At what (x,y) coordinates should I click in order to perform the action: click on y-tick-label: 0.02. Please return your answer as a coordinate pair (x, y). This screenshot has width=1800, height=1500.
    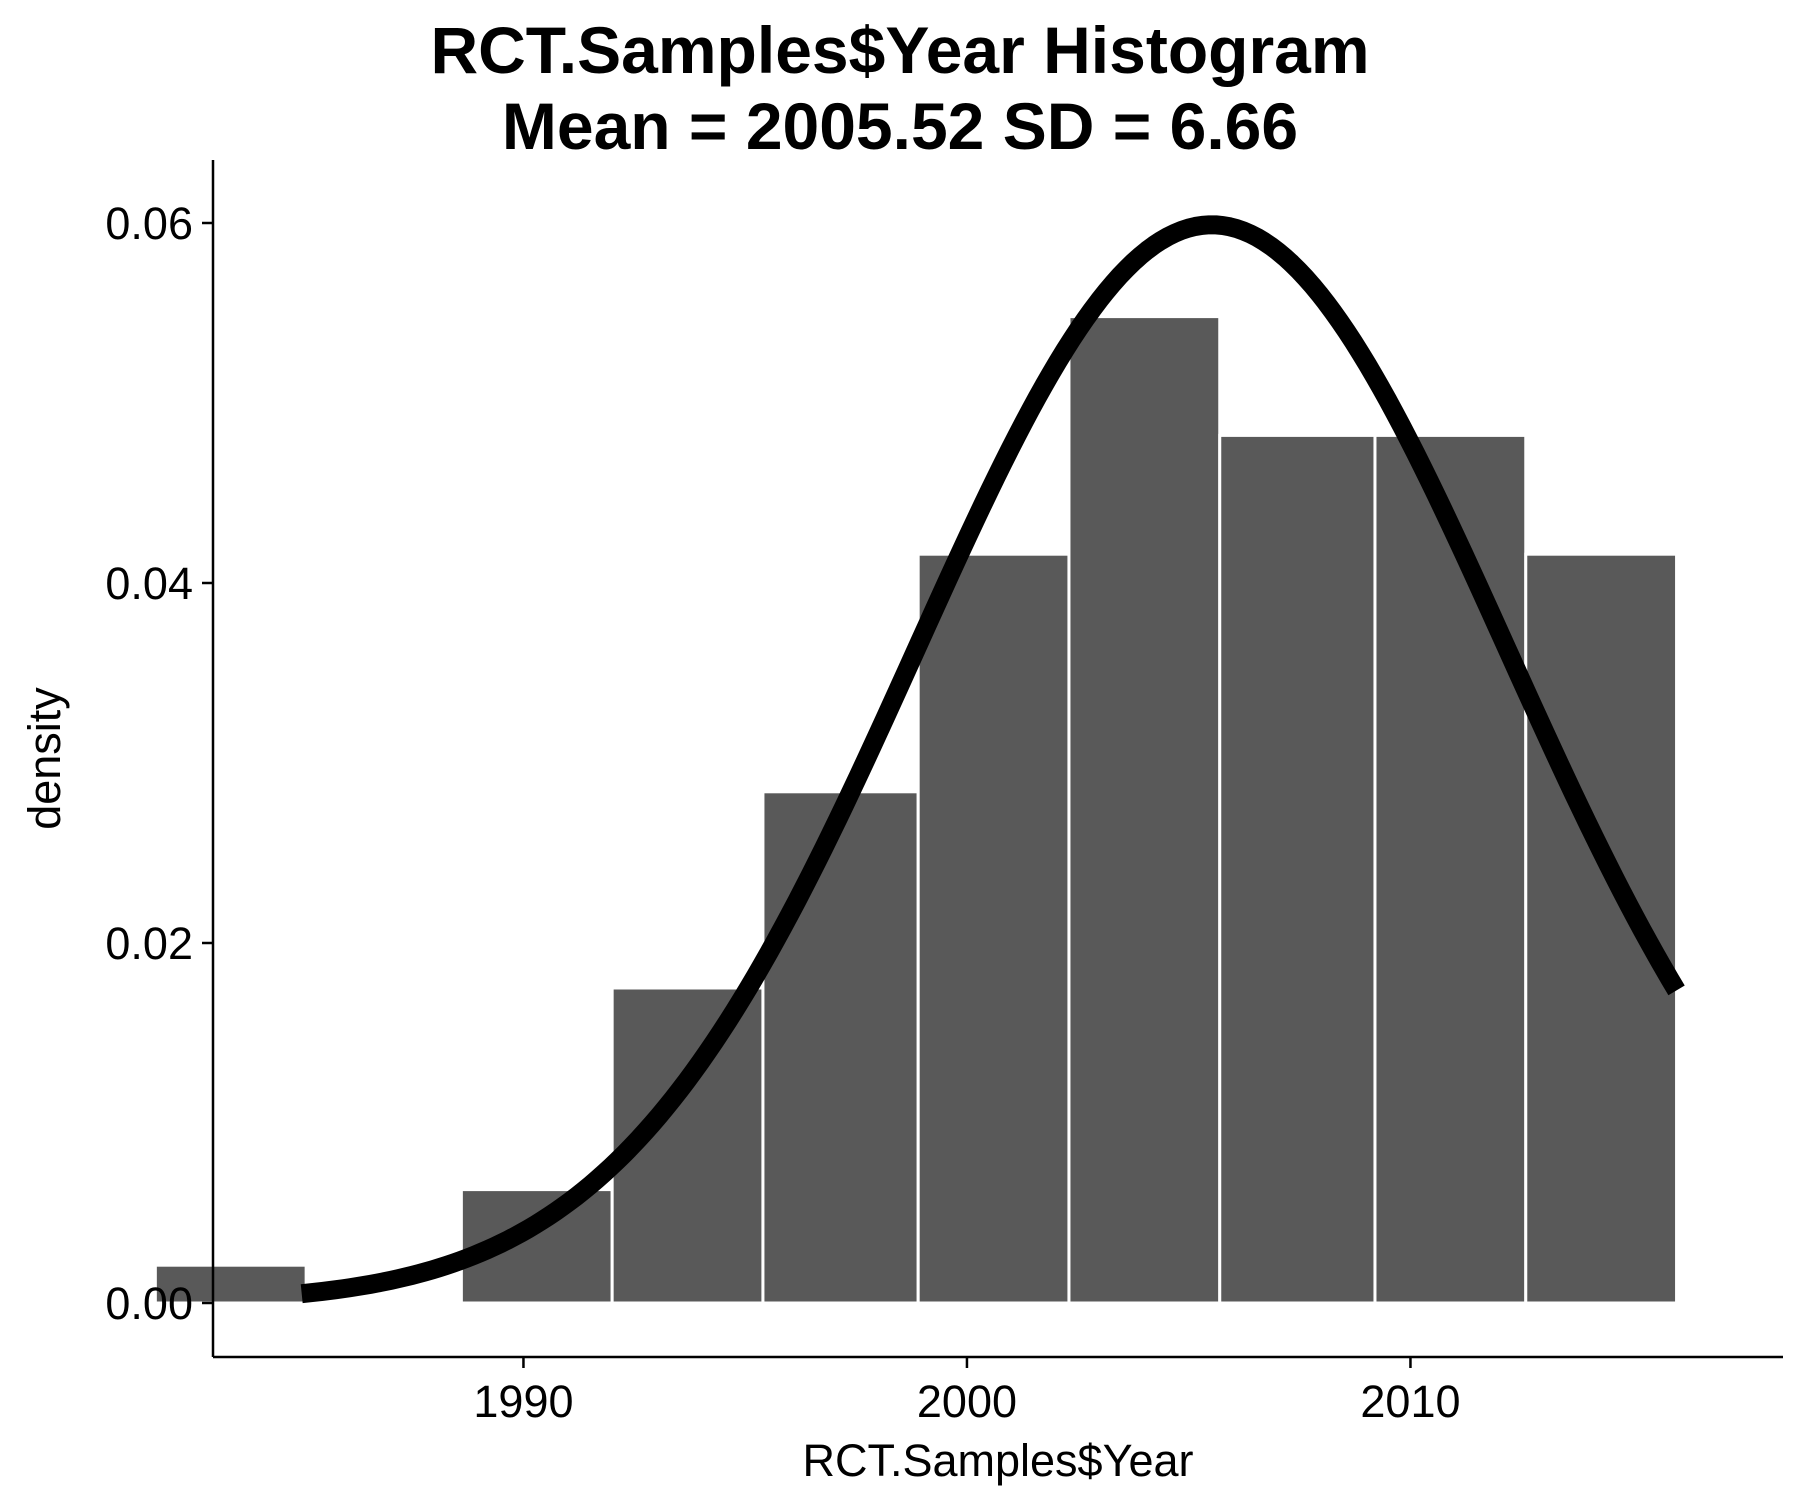
    Looking at the image, I should click on (149, 943).